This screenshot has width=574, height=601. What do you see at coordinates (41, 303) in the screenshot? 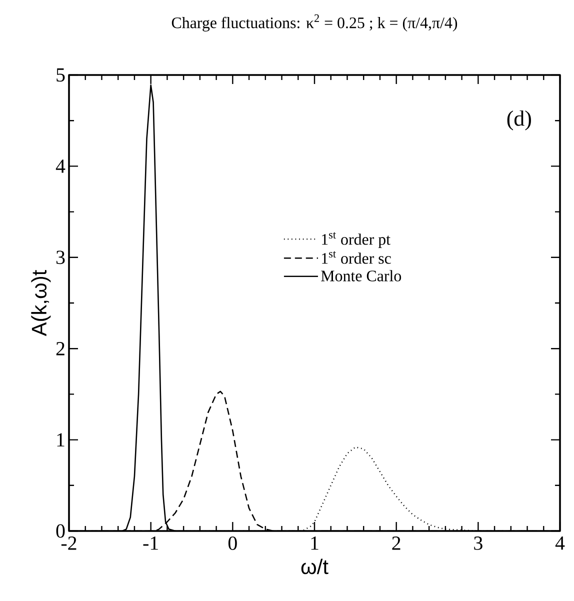
I see `y-axis-title: A(k,ω)t` at bounding box center [41, 303].